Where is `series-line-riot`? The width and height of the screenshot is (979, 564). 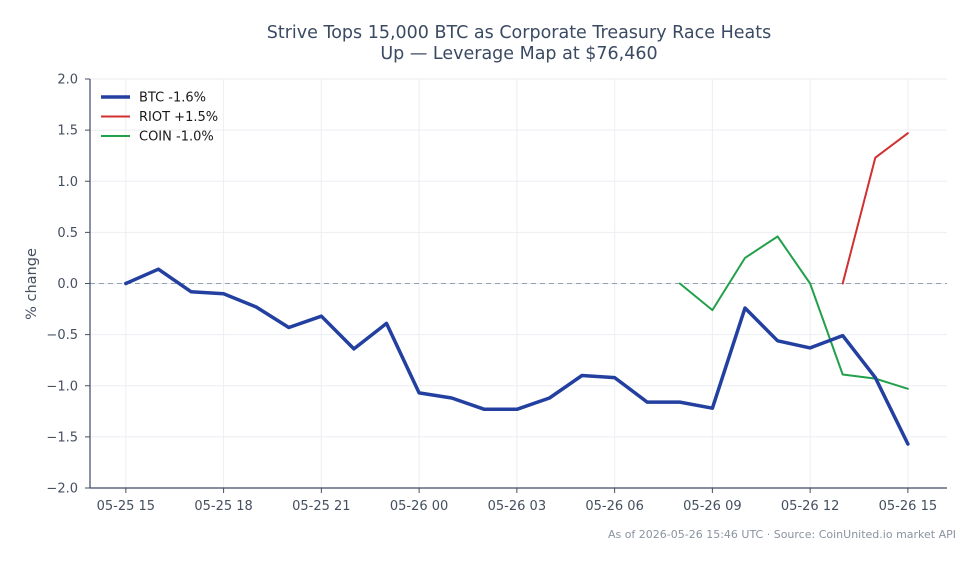
series-line-riot is located at coordinates (875, 208).